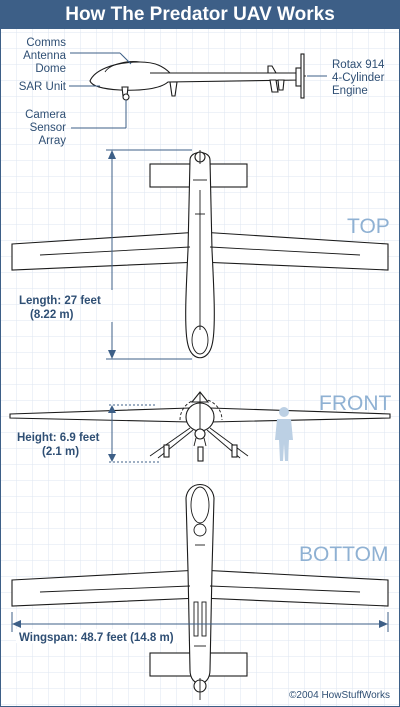 This screenshot has height=707, width=400. What do you see at coordinates (52, 315) in the screenshot?
I see `length-label-line2: (8.22 m)` at bounding box center [52, 315].